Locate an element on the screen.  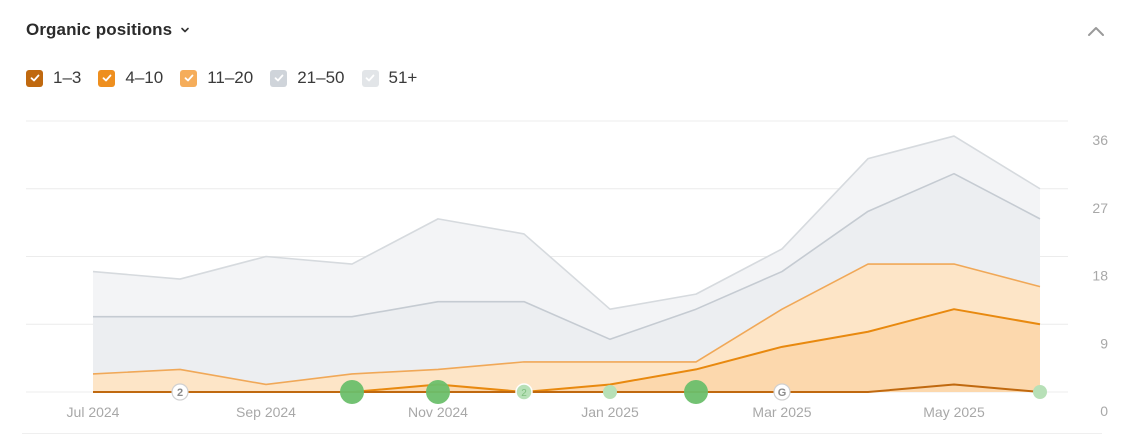
legend: 1–3 4–10 11–20 21–50 51+ is located at coordinates (230, 78).